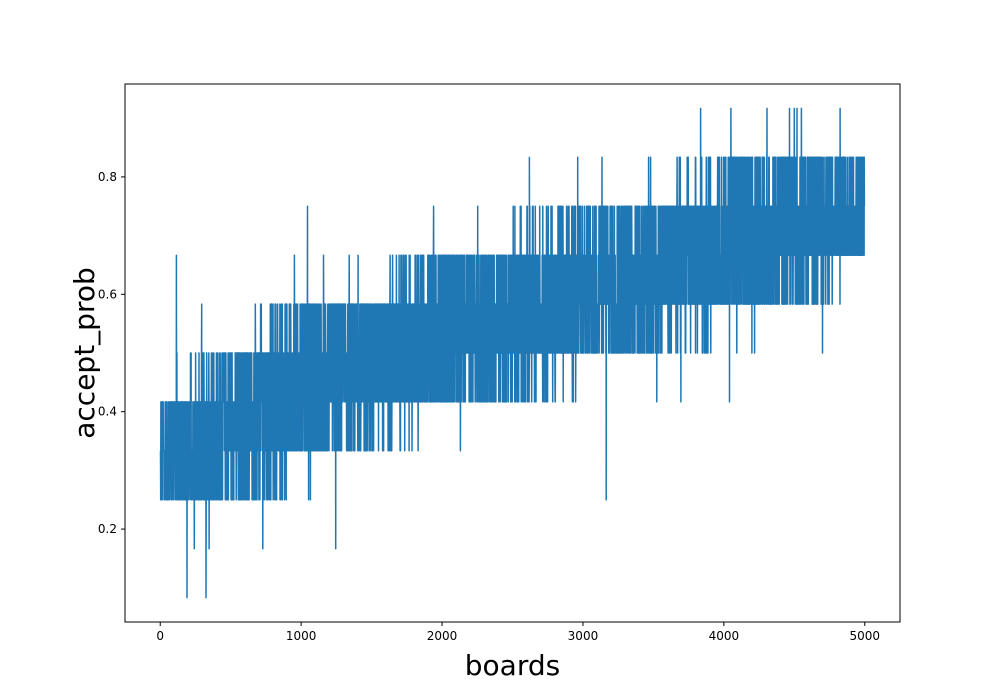 This screenshot has height=700, width=1000. Describe the element at coordinates (724, 636) in the screenshot. I see `x-tick-label: 4000` at that location.